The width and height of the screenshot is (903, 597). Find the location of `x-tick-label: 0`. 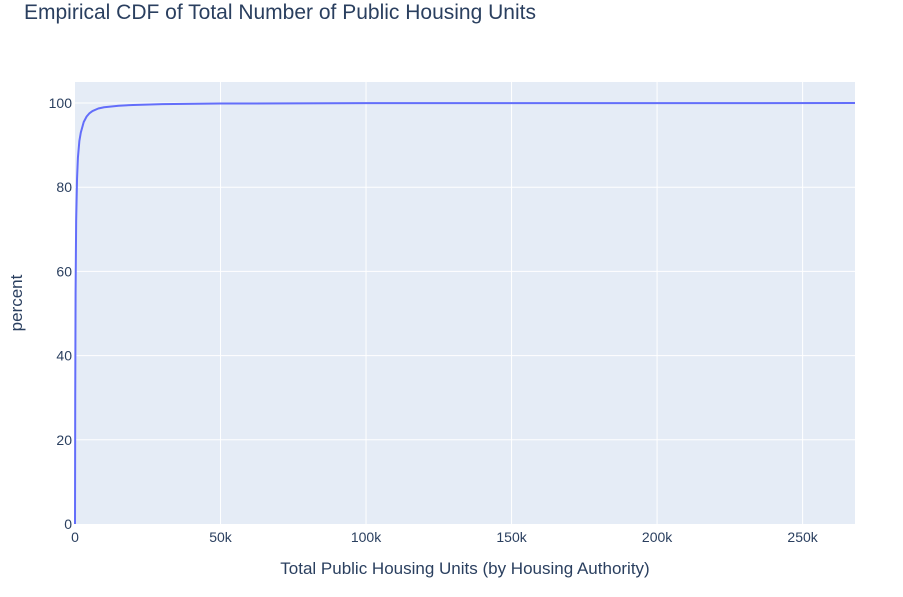

x-tick-label: 0 is located at coordinates (75, 537).